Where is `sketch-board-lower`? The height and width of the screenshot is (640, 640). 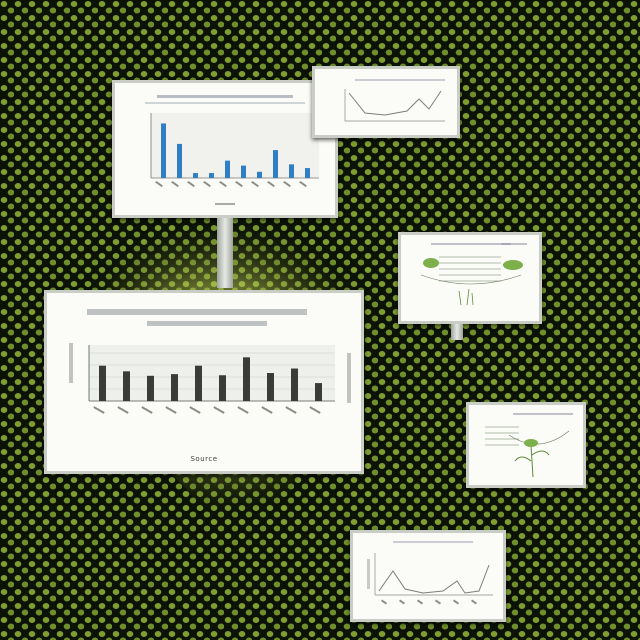
sketch-board-lower is located at coordinates (526, 445).